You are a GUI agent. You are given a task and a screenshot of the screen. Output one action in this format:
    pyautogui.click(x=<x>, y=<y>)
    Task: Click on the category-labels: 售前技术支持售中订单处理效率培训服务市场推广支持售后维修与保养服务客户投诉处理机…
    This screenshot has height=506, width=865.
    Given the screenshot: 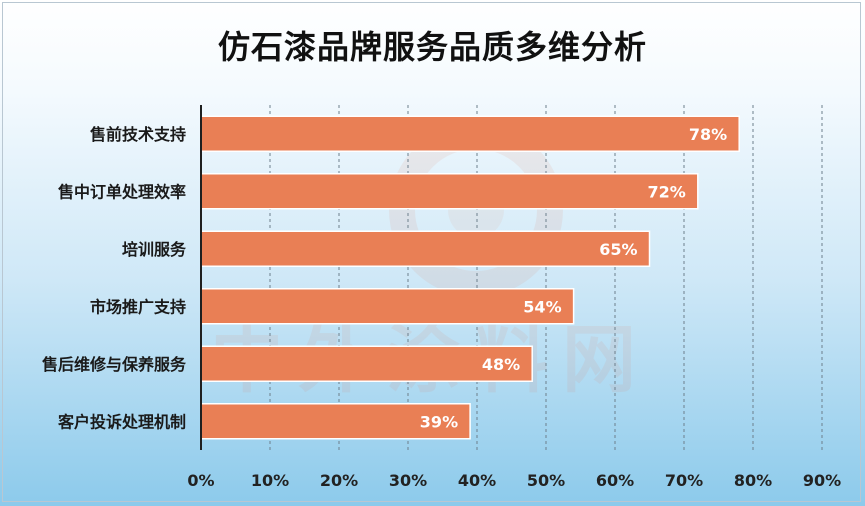 What is the action you would take?
    pyautogui.click(x=114, y=278)
    